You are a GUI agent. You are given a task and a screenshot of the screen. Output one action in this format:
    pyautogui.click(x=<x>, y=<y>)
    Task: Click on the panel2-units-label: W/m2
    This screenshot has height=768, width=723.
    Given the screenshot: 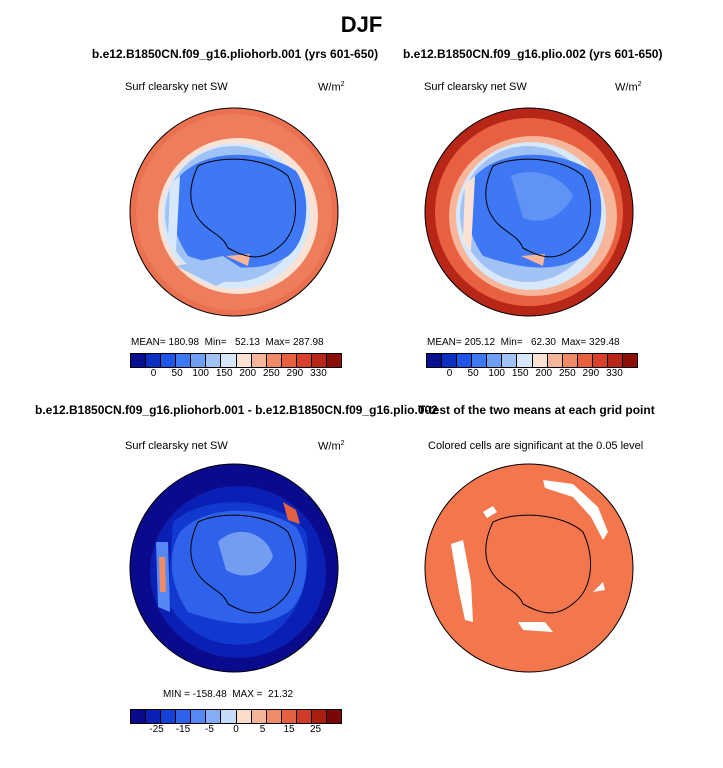 What is the action you would take?
    pyautogui.click(x=628, y=87)
    